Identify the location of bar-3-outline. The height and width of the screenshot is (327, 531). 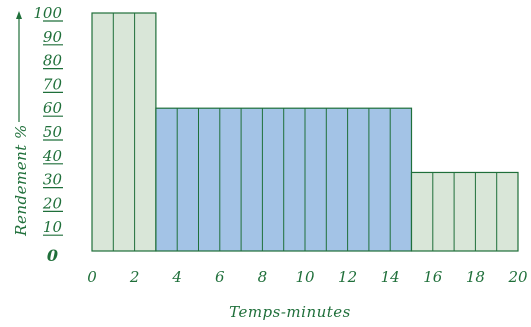
(464, 211).